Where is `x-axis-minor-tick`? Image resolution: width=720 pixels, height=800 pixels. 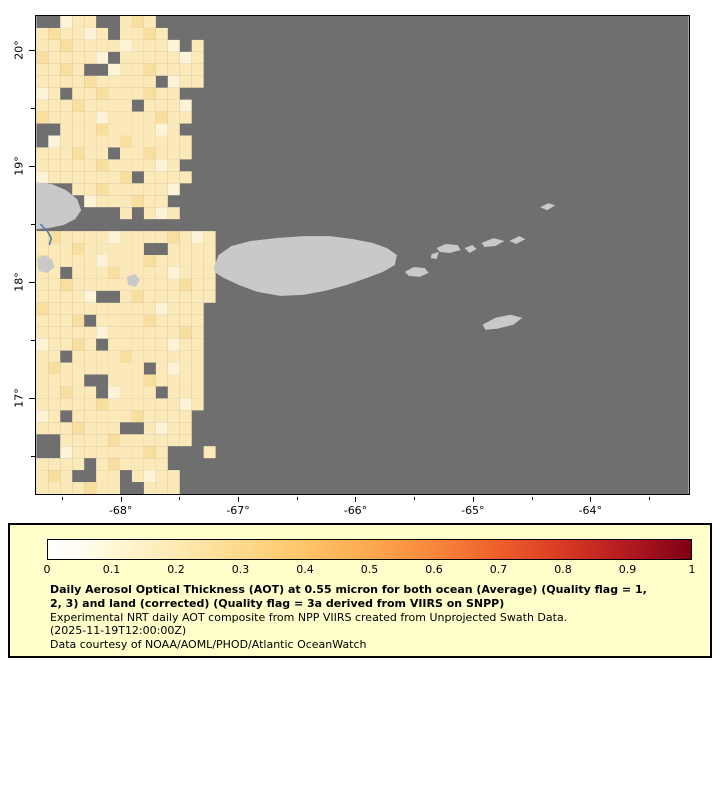 x-axis-minor-tick is located at coordinates (180, 498).